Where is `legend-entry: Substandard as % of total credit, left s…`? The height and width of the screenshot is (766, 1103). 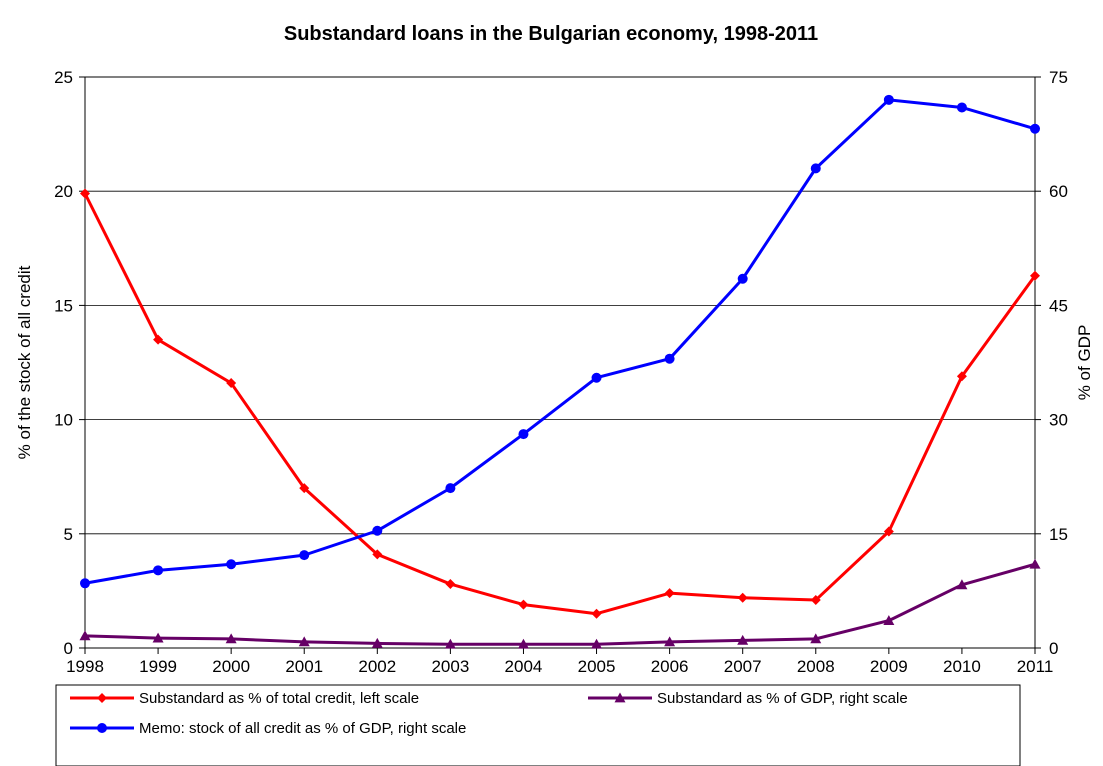 legend-entry: Substandard as % of total credit, left s… is located at coordinates (244, 698).